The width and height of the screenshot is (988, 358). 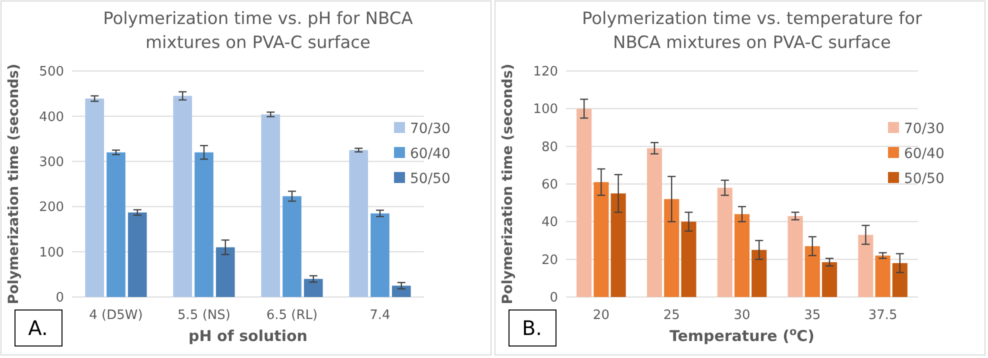 I want to click on y-tick-label: 300, so click(x=51, y=162).